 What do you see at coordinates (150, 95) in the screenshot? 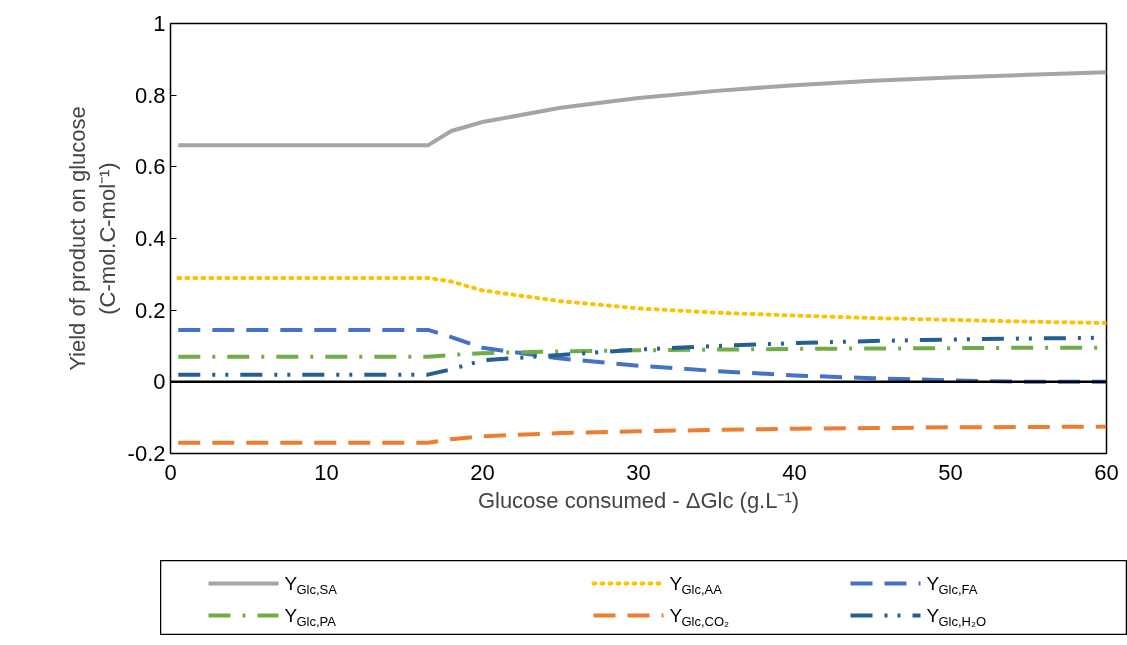
I see `y-tick-label: 0.8` at bounding box center [150, 95].